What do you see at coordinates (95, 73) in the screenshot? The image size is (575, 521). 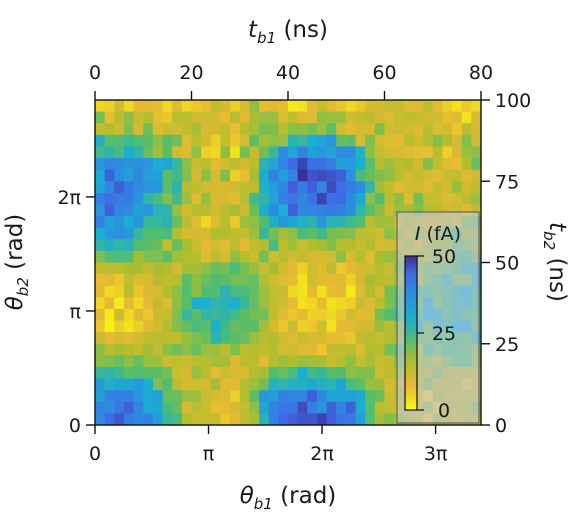 I see `top-axis-tick-label: 0` at bounding box center [95, 73].